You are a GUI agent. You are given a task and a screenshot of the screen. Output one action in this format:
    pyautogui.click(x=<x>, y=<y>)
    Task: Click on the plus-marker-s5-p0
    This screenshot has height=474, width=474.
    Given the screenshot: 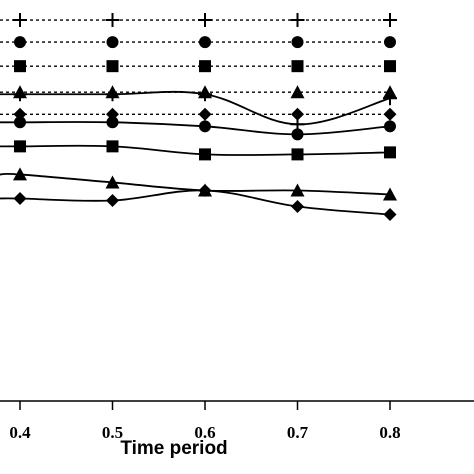 What is the action you would take?
    pyautogui.click(x=20, y=94)
    